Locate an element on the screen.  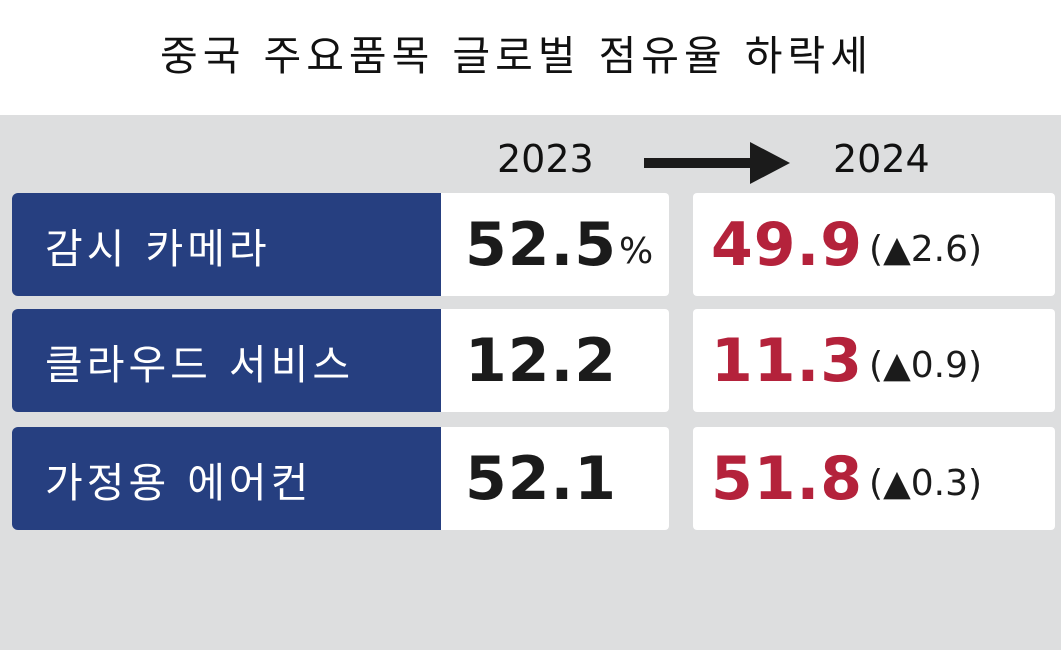
change-label: (▲0.3) is located at coordinates (926, 483).